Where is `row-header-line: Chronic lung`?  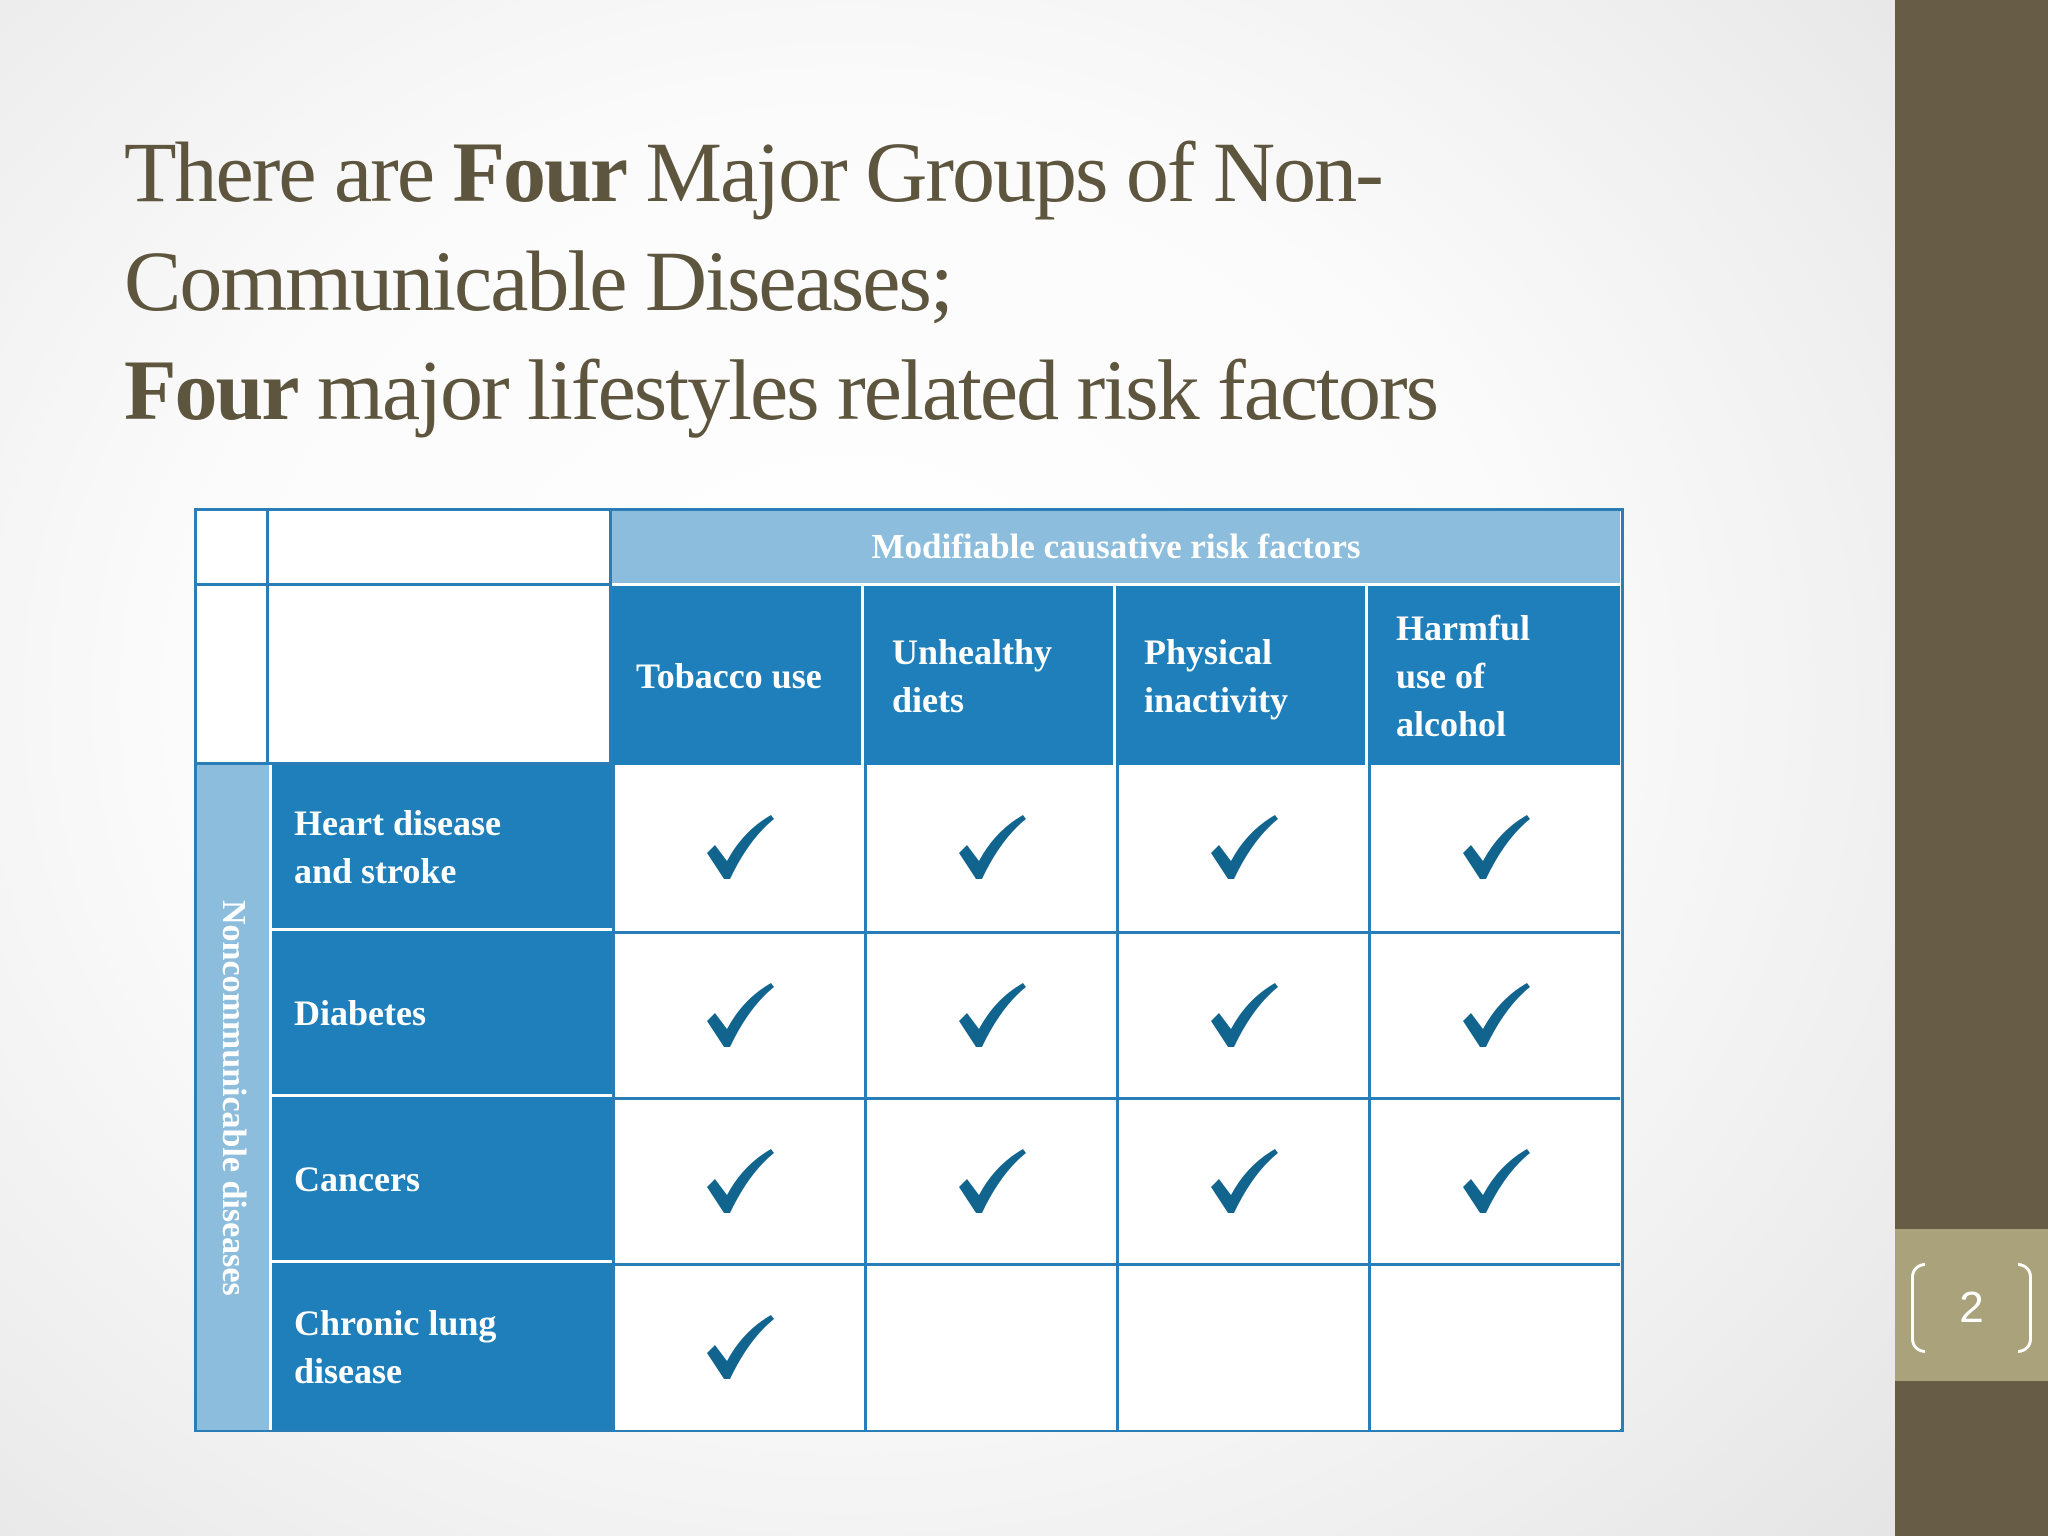
row-header-line: Chronic lung is located at coordinates (395, 1322).